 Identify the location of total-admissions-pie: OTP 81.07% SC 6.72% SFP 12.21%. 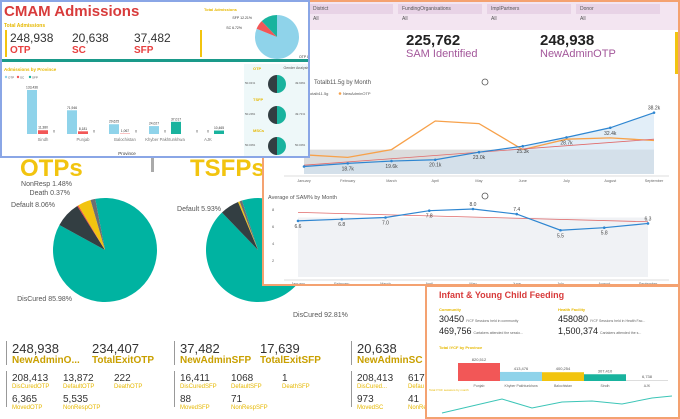
(256, 35).